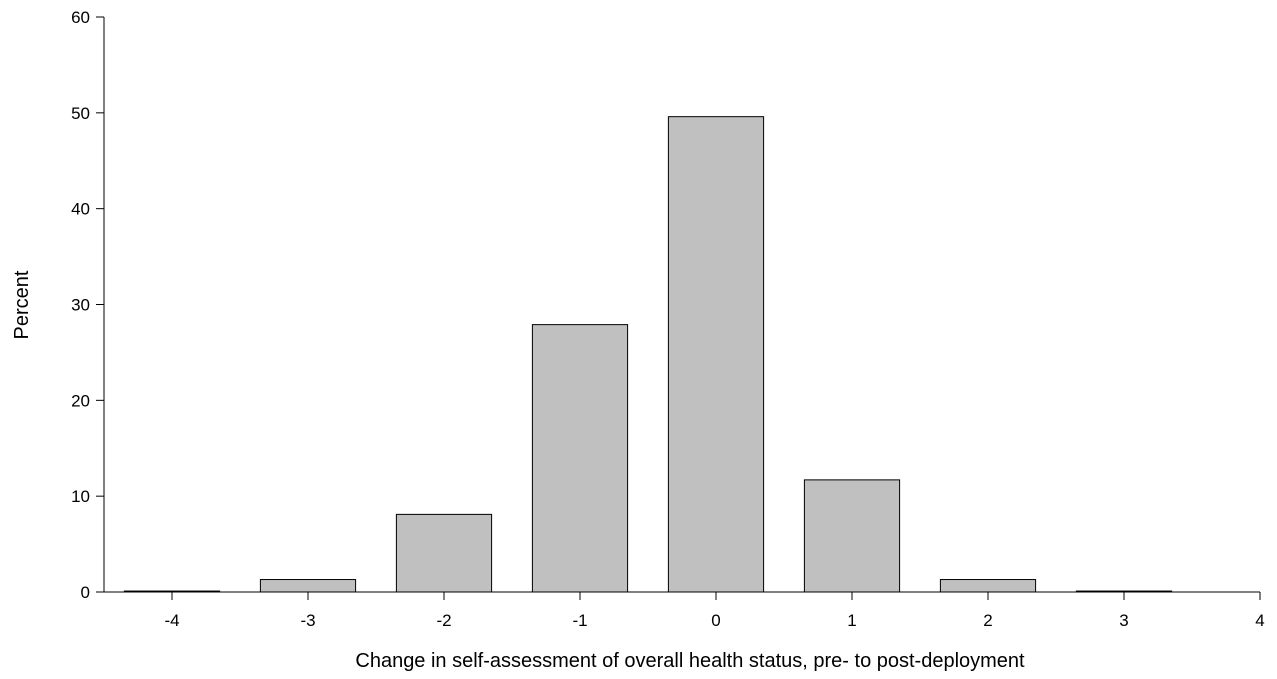  Describe the element at coordinates (80, 17) in the screenshot. I see `y-tick-label: 60` at that location.